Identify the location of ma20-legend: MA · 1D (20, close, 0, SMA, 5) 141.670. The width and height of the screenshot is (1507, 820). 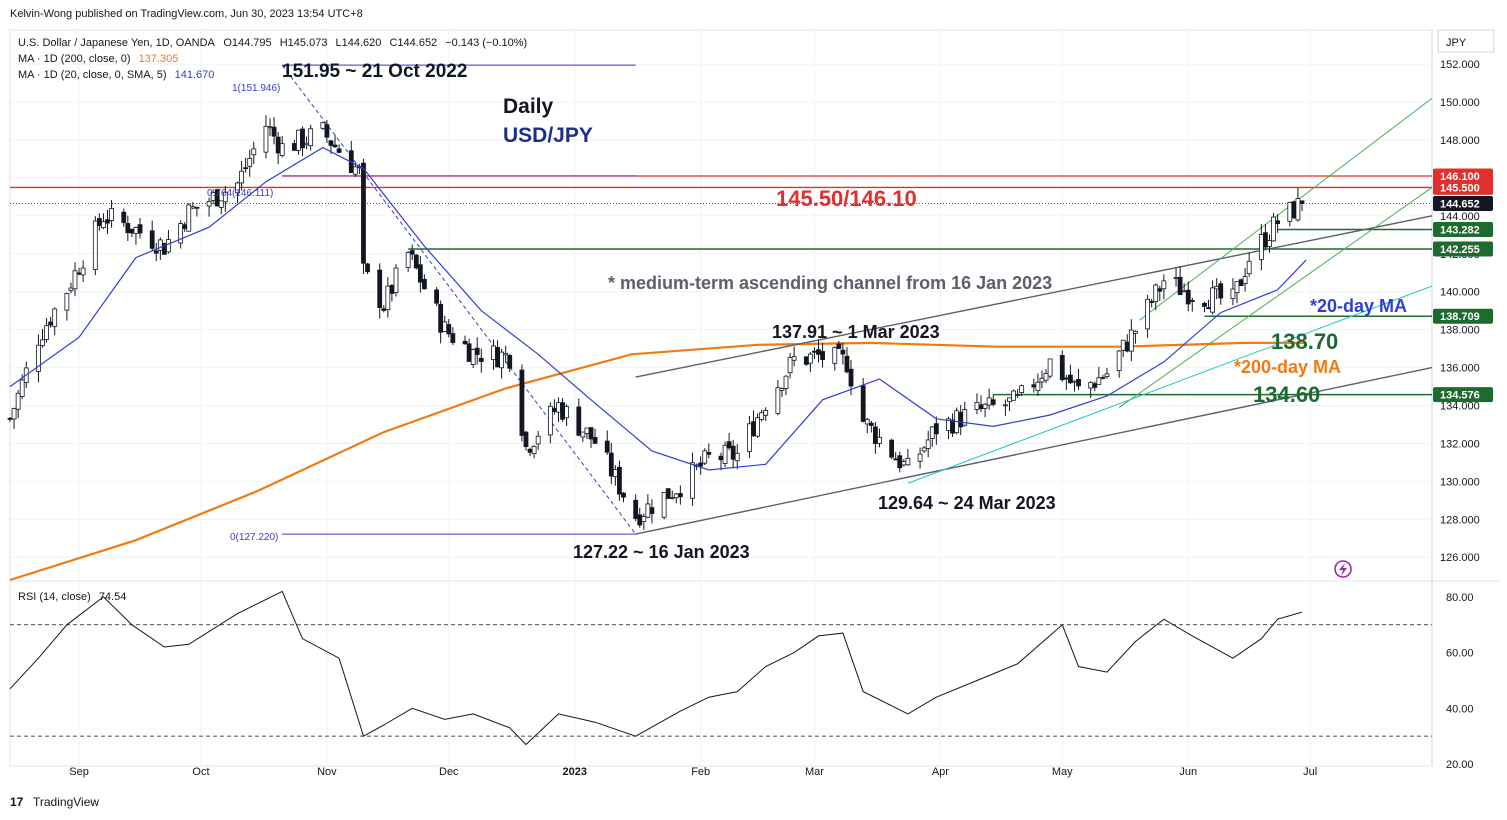
(116, 75).